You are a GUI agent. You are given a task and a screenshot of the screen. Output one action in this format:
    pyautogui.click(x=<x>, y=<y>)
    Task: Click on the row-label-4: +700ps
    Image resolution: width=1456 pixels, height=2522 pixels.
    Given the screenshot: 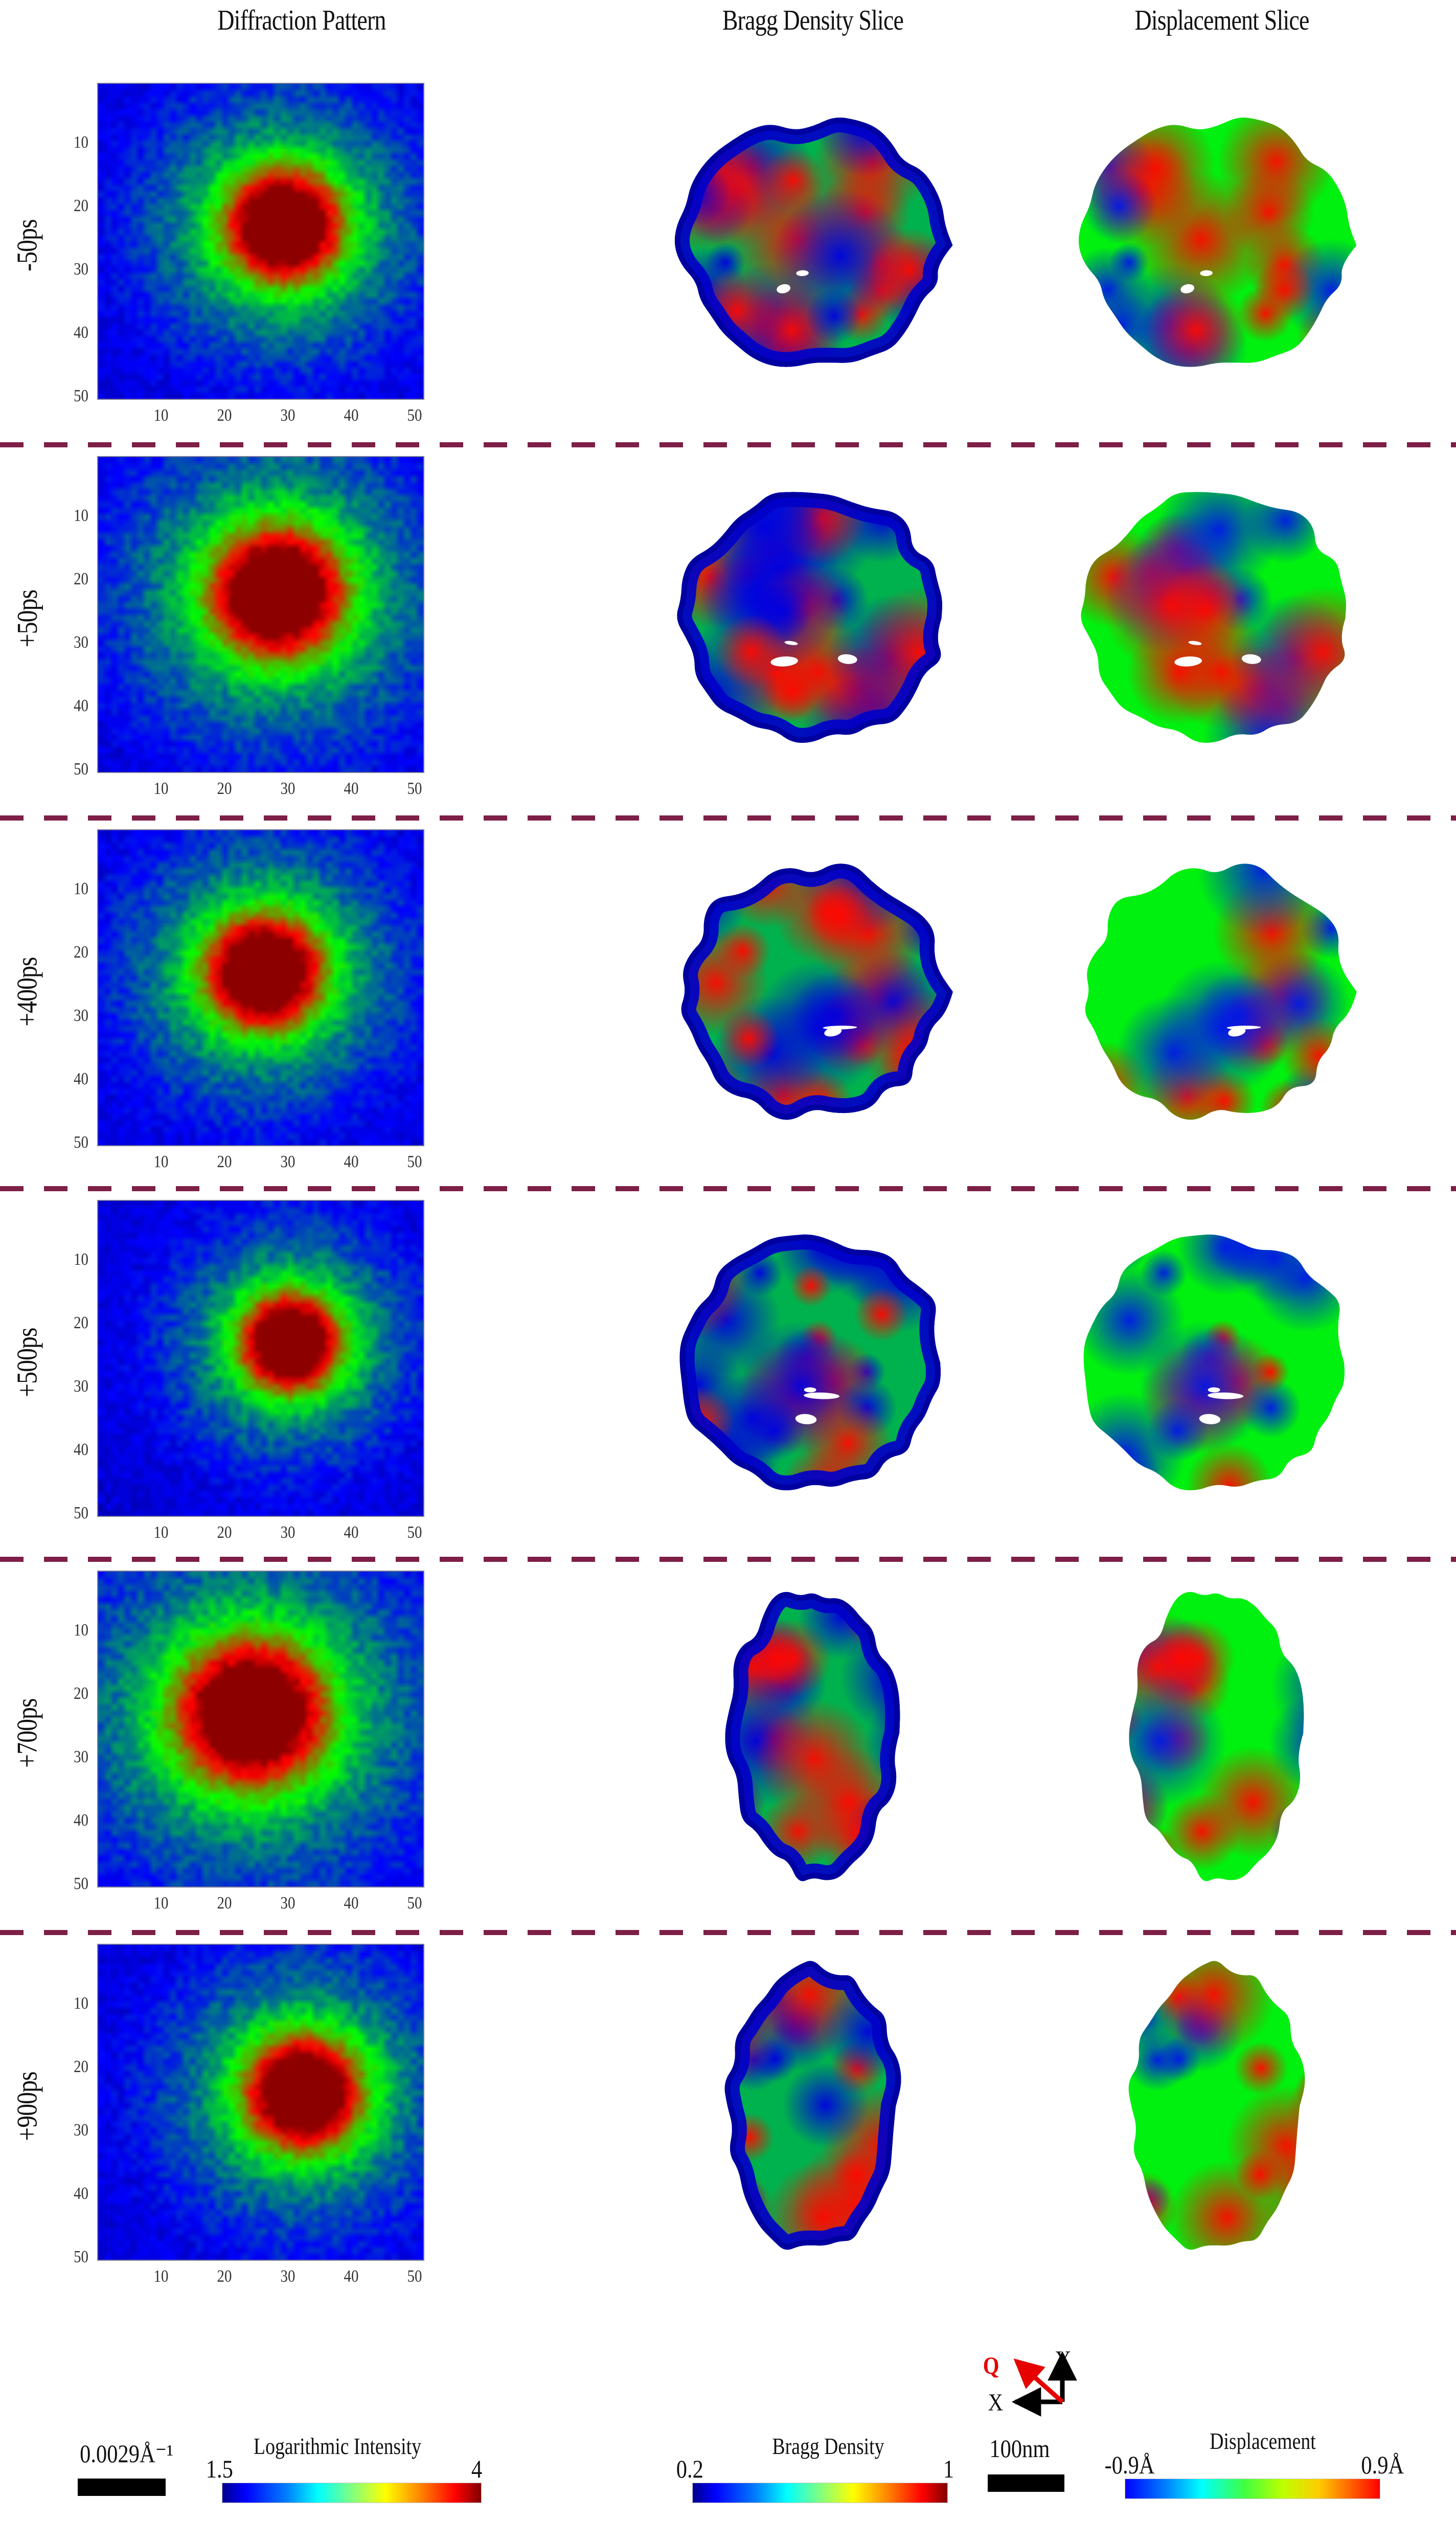 What is the action you would take?
    pyautogui.click(x=27, y=1733)
    